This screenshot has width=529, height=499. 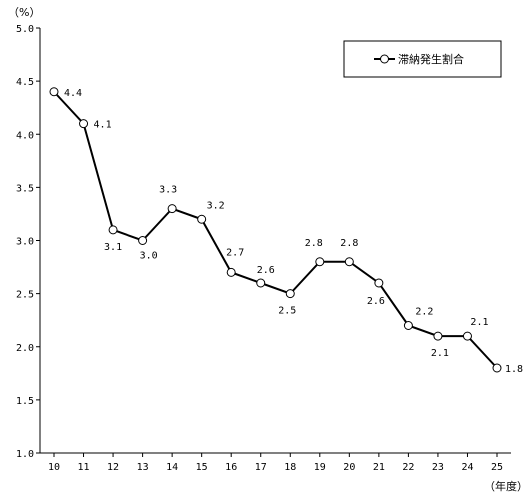 What do you see at coordinates (467, 467) in the screenshot?
I see `x-tick-label: 24` at bounding box center [467, 467].